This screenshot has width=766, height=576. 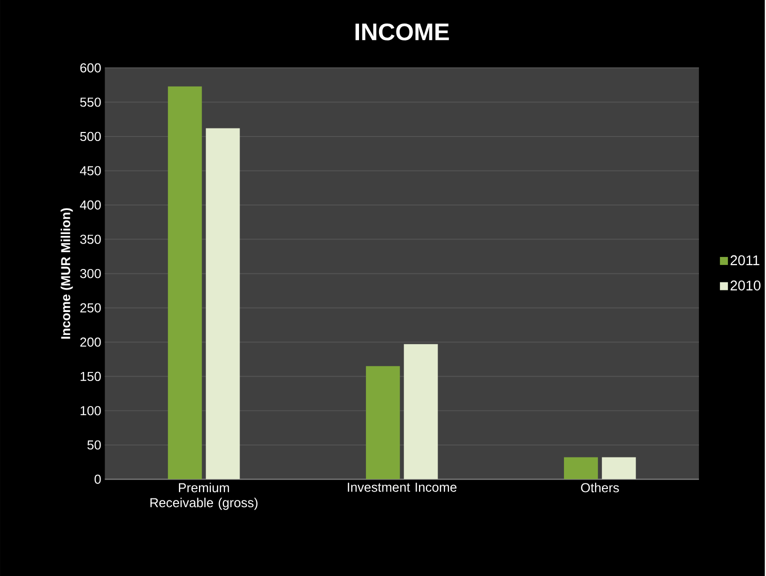 I want to click on y-tick-label: 150, so click(x=90, y=376).